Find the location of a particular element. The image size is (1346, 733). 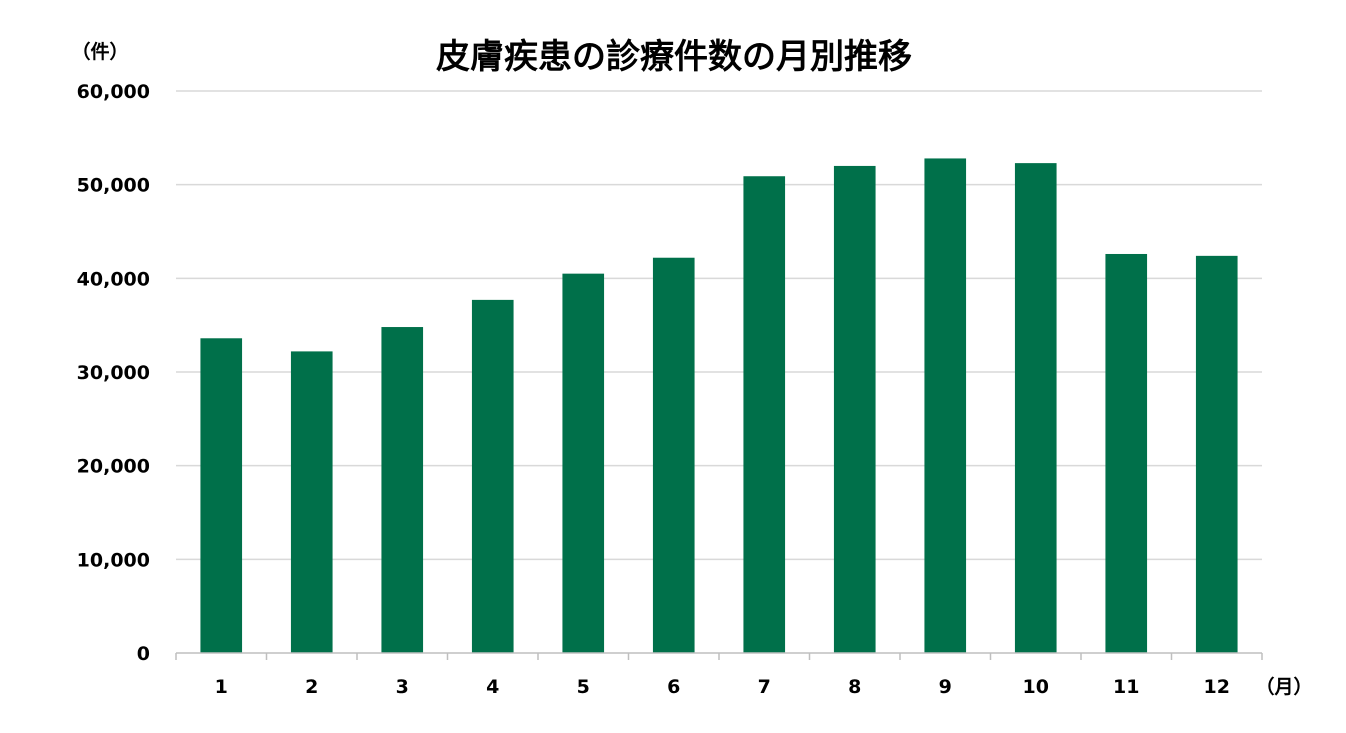

x-axis-tick-labels: 1 2 3 4 5 6 7 8 9 10 11 12 is located at coordinates (722, 687).